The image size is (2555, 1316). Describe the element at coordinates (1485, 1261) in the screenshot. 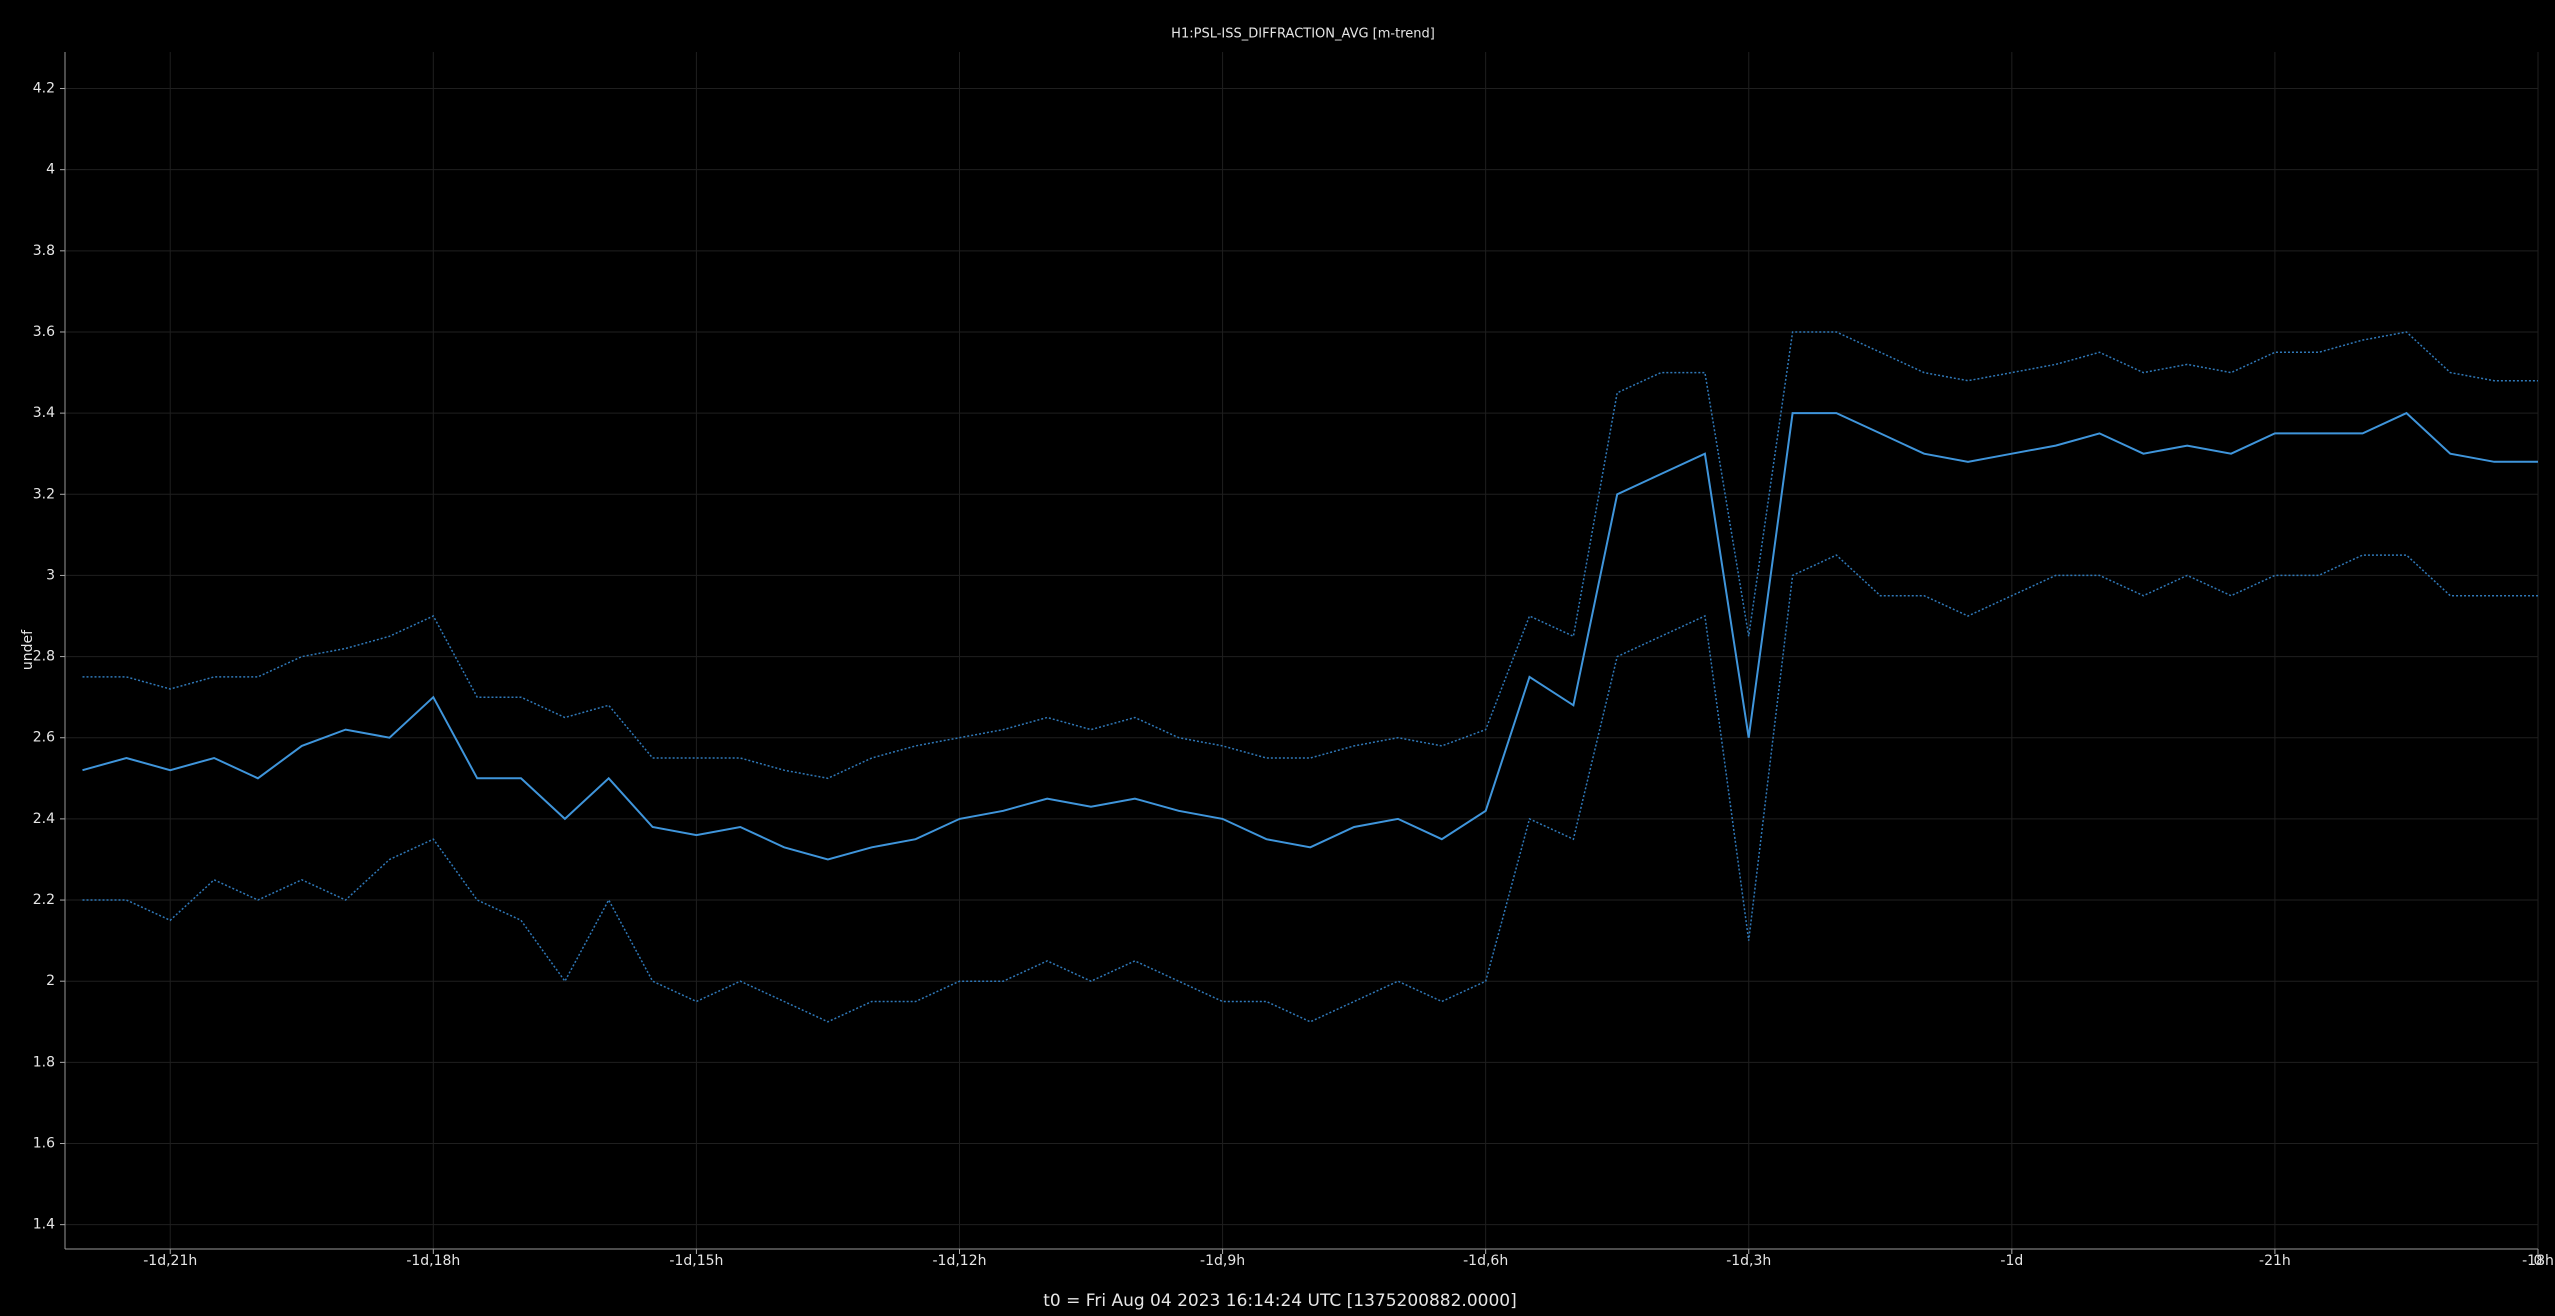

I see `x-tick-label: -1d,6h` at that location.